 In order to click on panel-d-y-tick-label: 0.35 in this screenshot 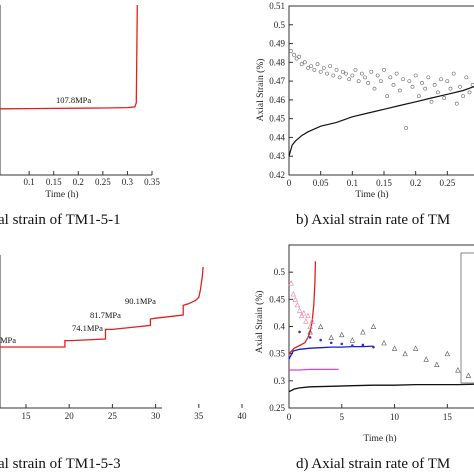, I will do `click(277, 354)`.